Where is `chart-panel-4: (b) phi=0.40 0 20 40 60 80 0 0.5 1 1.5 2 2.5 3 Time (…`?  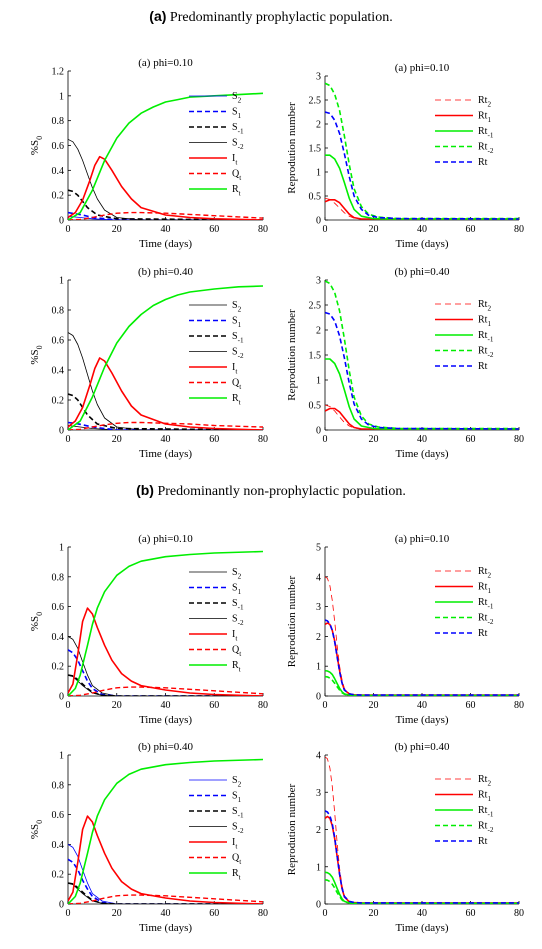 chart-panel-4: (b) phi=0.40 0 20 40 60 80 0 0.5 1 1.5 2 2.5 3 Time (… is located at coordinates (405, 363).